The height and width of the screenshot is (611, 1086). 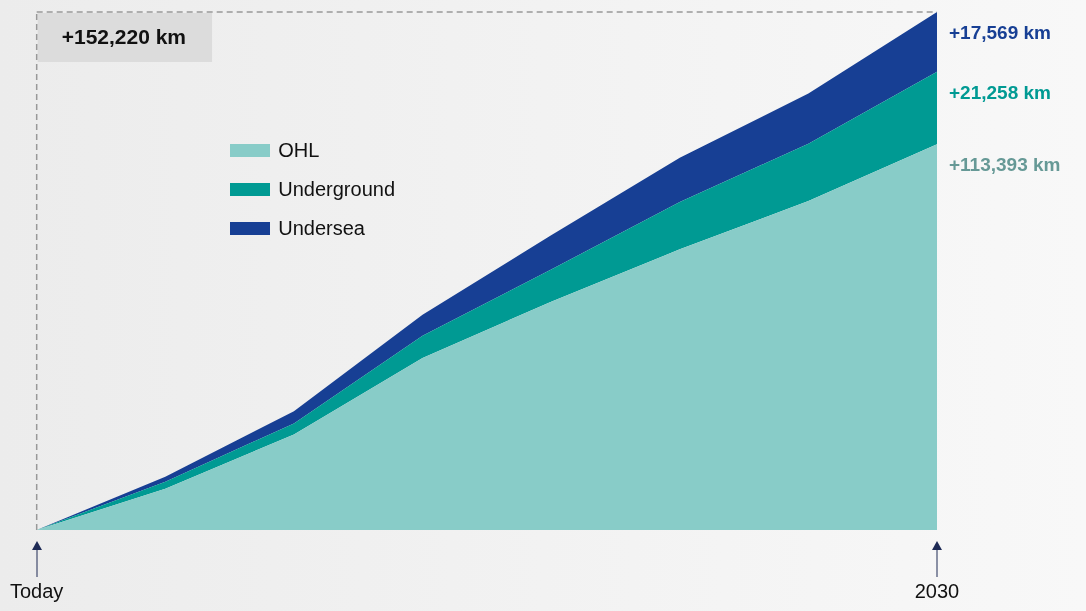 I want to click on data-label: +113,393 km, so click(x=1005, y=165).